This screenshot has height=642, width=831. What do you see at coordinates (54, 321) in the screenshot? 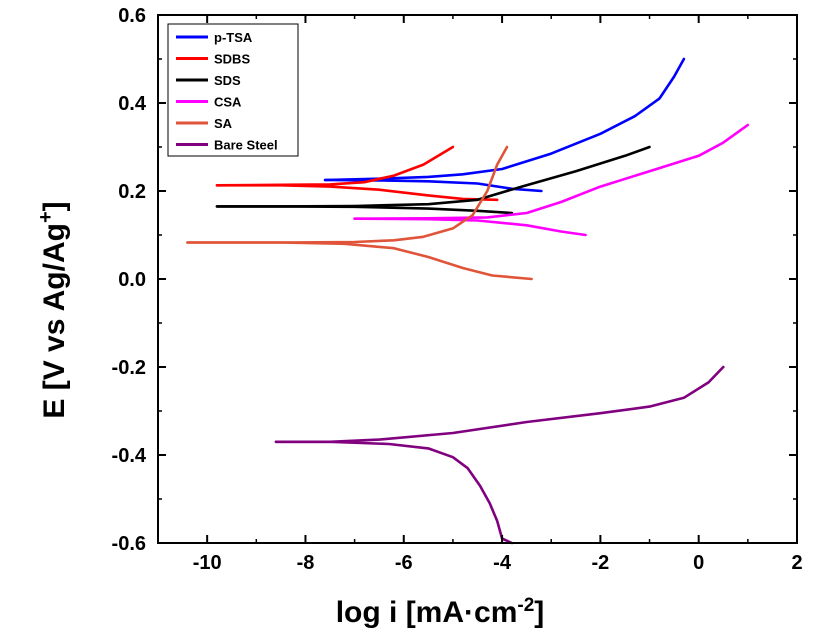
I see `y-axis-title-main: E [V vs Ag/Ag` at bounding box center [54, 321].